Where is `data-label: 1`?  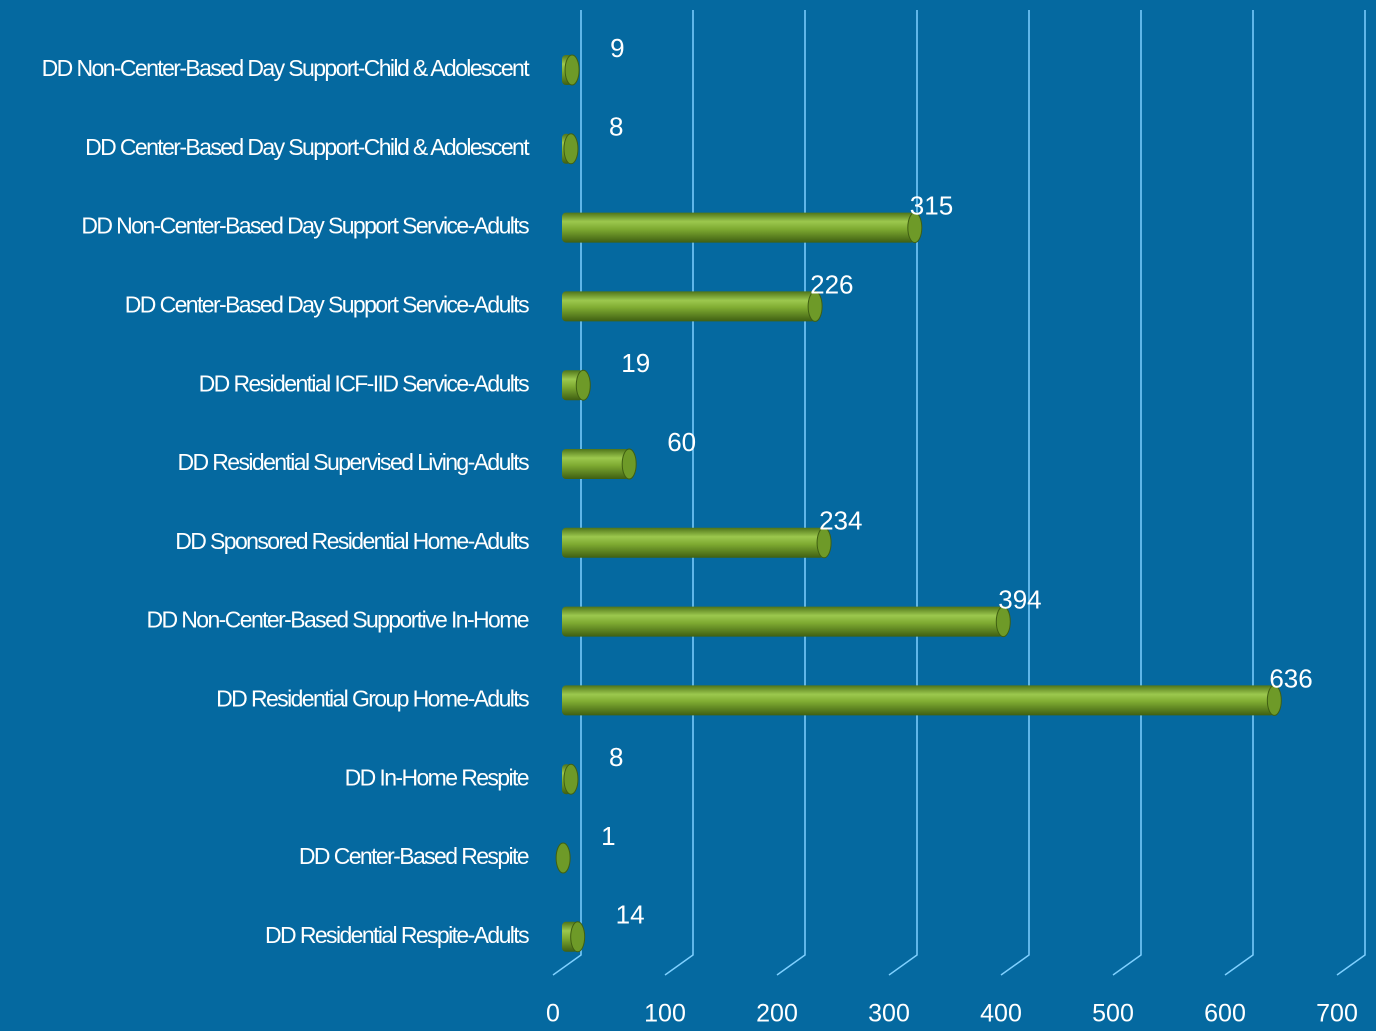
data-label: 1 is located at coordinates (608, 836).